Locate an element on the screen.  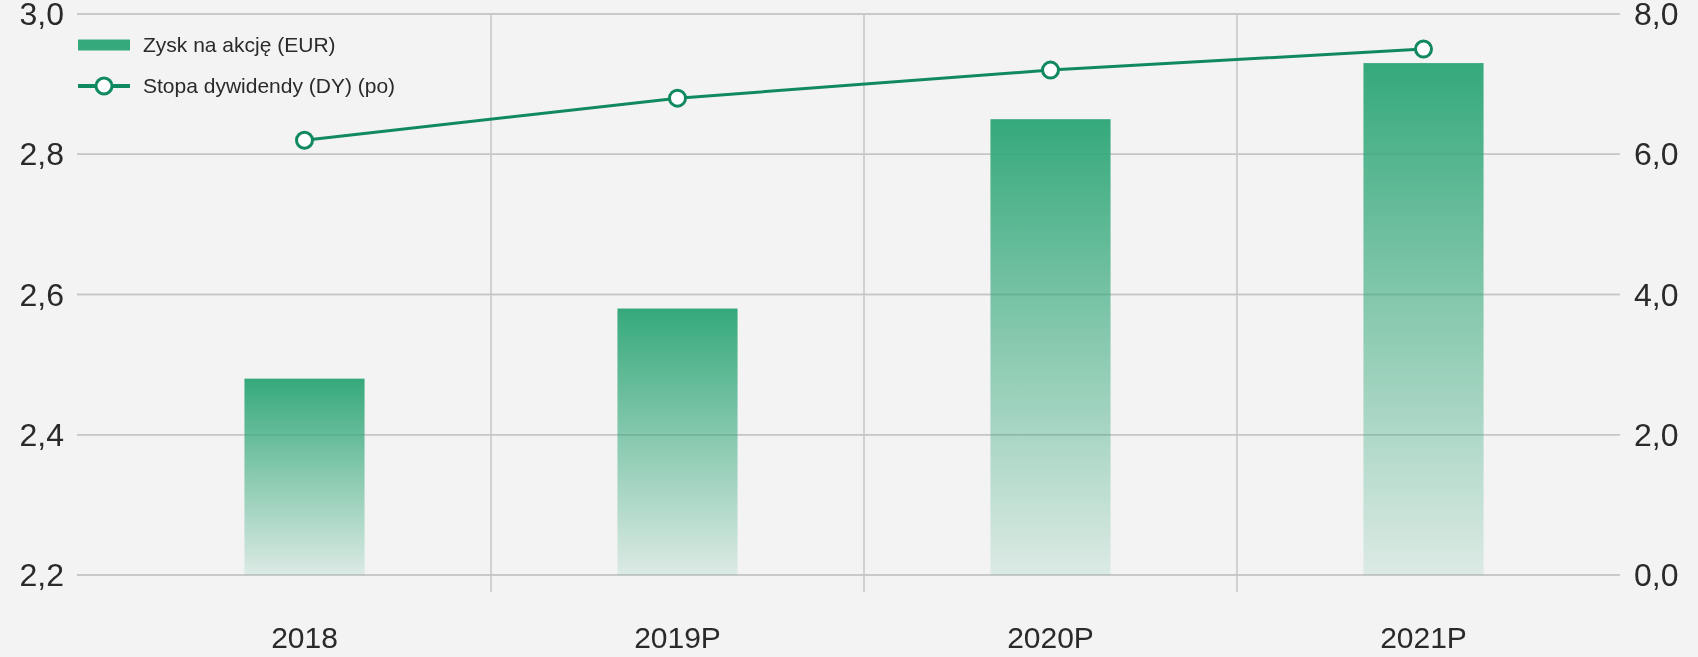
x-tick-label: 2021P is located at coordinates (1423, 637).